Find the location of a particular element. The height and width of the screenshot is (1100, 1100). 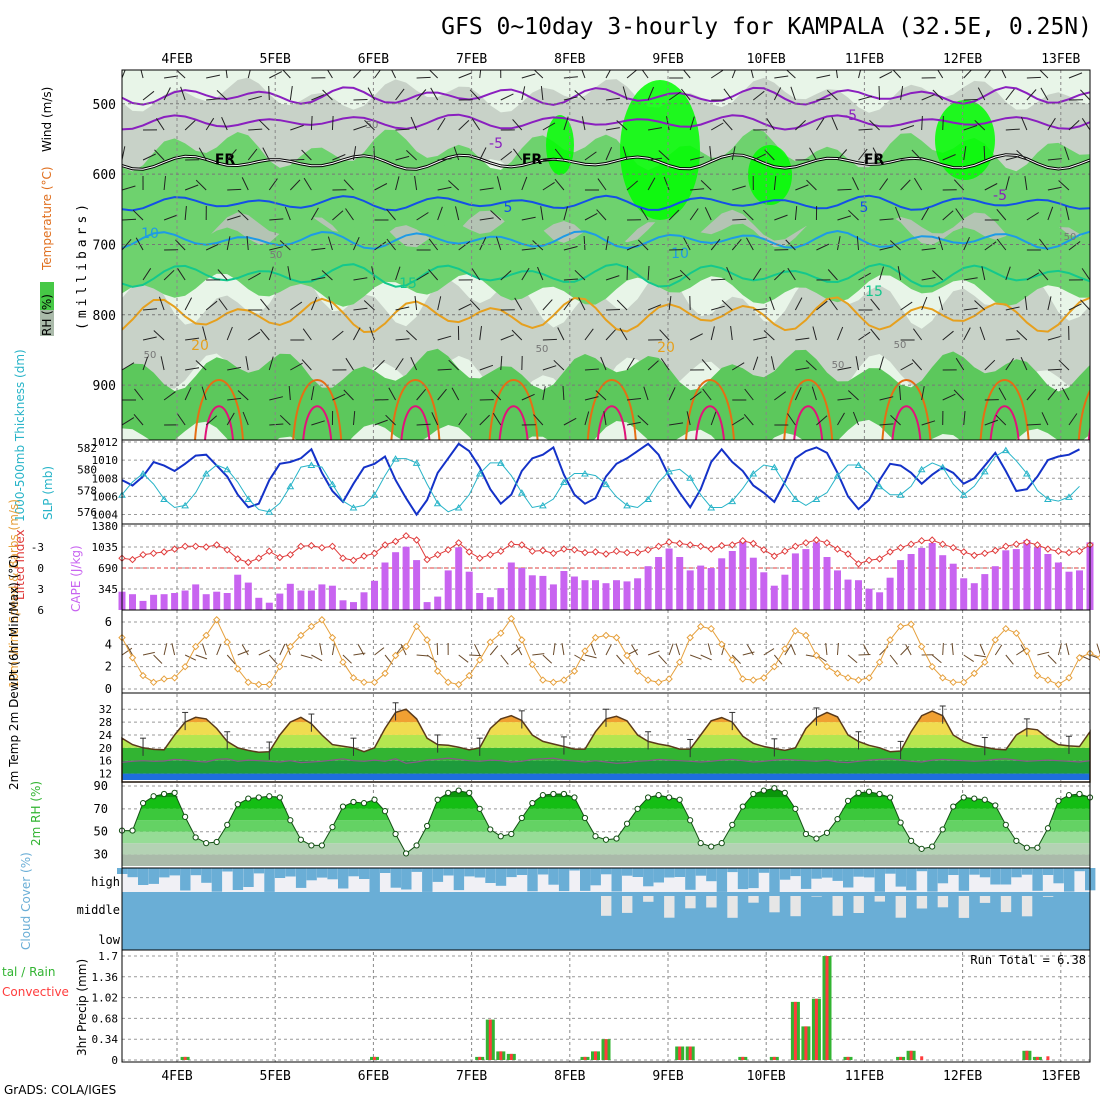

contour-label: 5 is located at coordinates (508, 208).